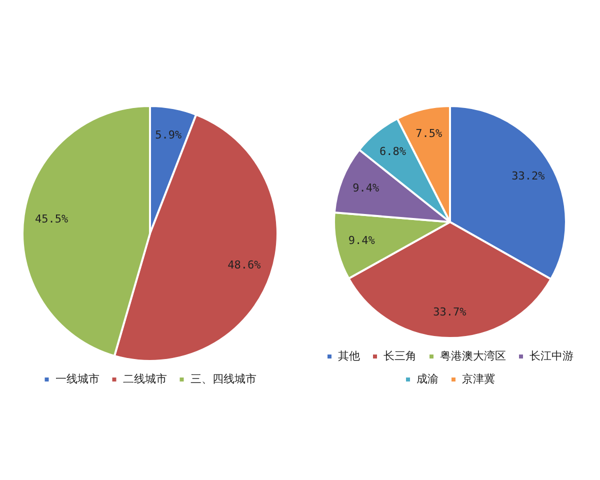  I want to click on legend-label: 粤港澳大湾区, so click(473, 355).